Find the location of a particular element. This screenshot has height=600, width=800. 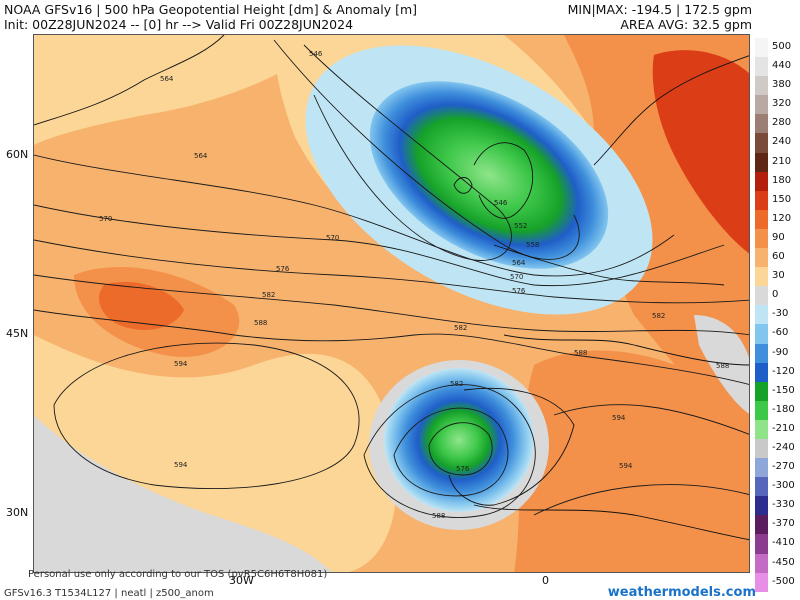

colorbar-tick-label: -120 is located at coordinates (783, 371).